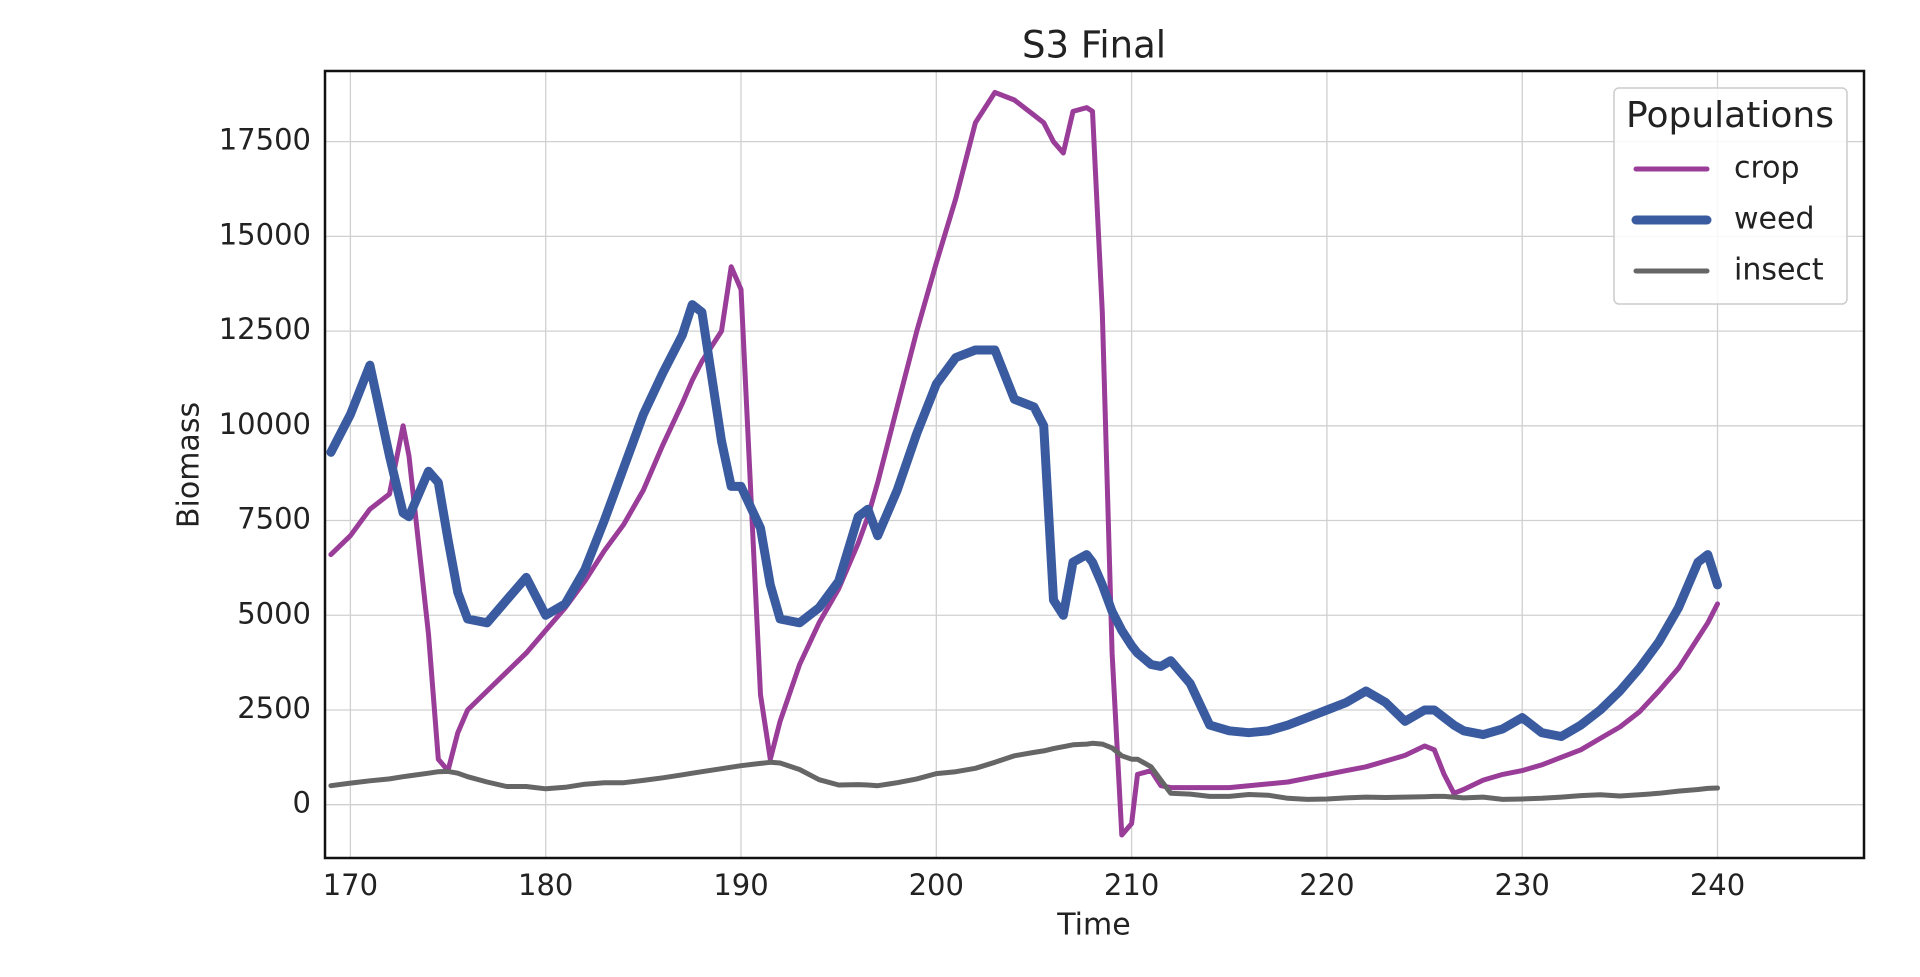  Describe the element at coordinates (1326, 885) in the screenshot. I see `x-tick-label: 220` at that location.